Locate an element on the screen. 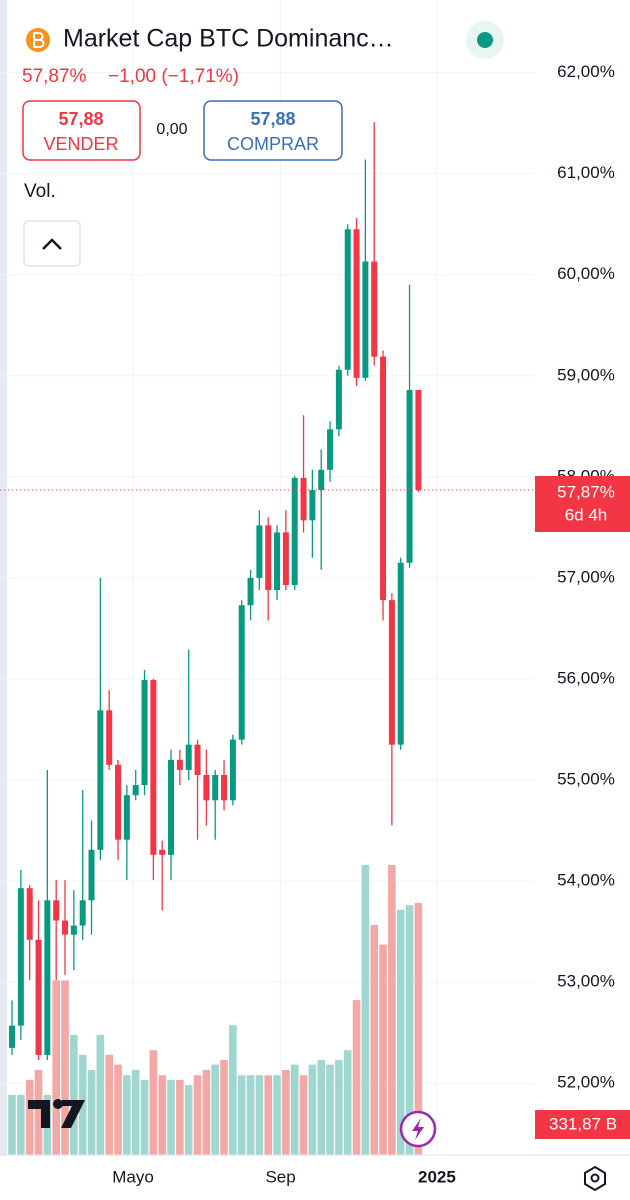 The height and width of the screenshot is (1200, 630). settings-button is located at coordinates (595, 1178).